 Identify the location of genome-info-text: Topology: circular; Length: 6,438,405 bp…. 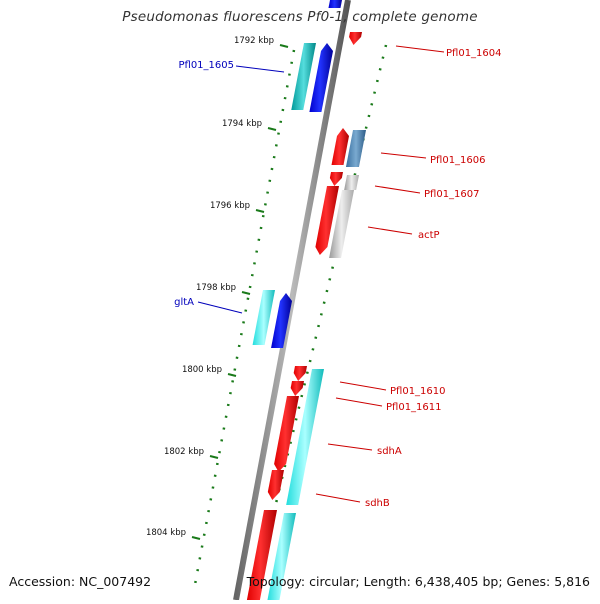
(418, 581).